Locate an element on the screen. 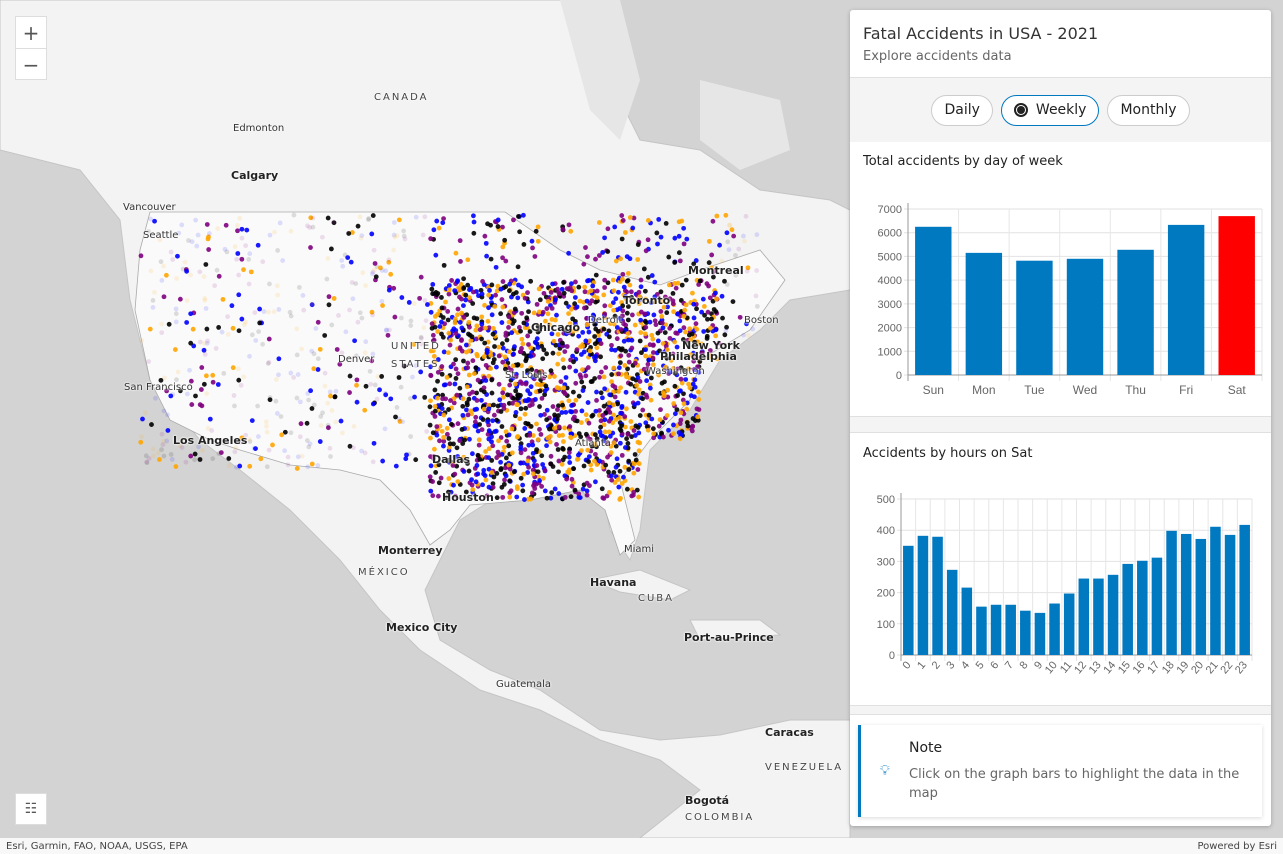 This screenshot has height=854, width=1283. bar-Wed is located at coordinates (1085, 316).